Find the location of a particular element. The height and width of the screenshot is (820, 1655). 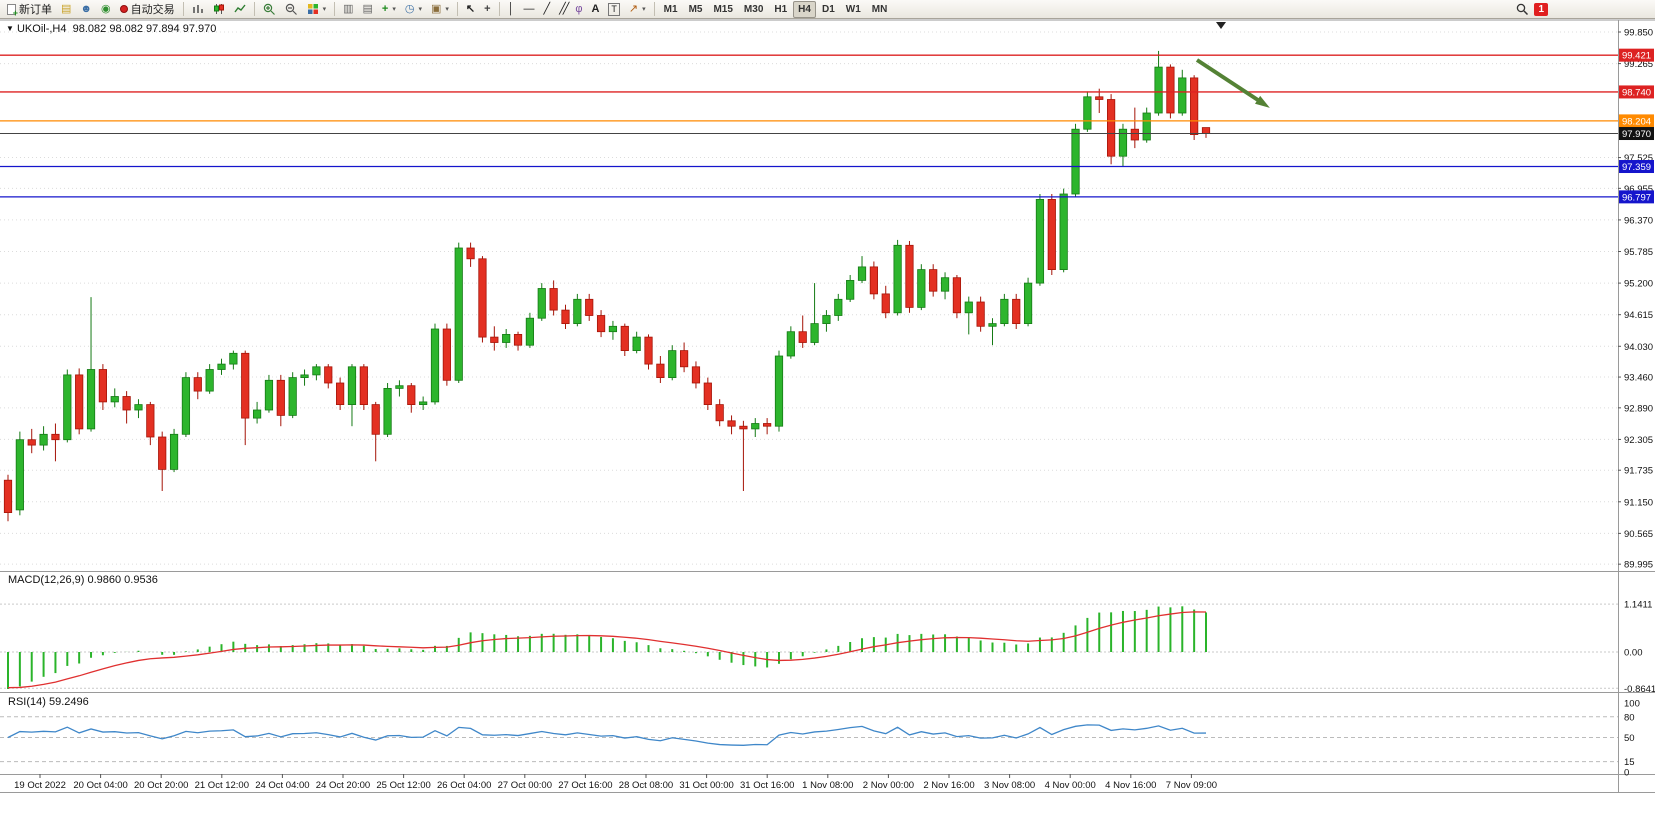

timeframe-mn-button: MN is located at coordinates (880, 9).